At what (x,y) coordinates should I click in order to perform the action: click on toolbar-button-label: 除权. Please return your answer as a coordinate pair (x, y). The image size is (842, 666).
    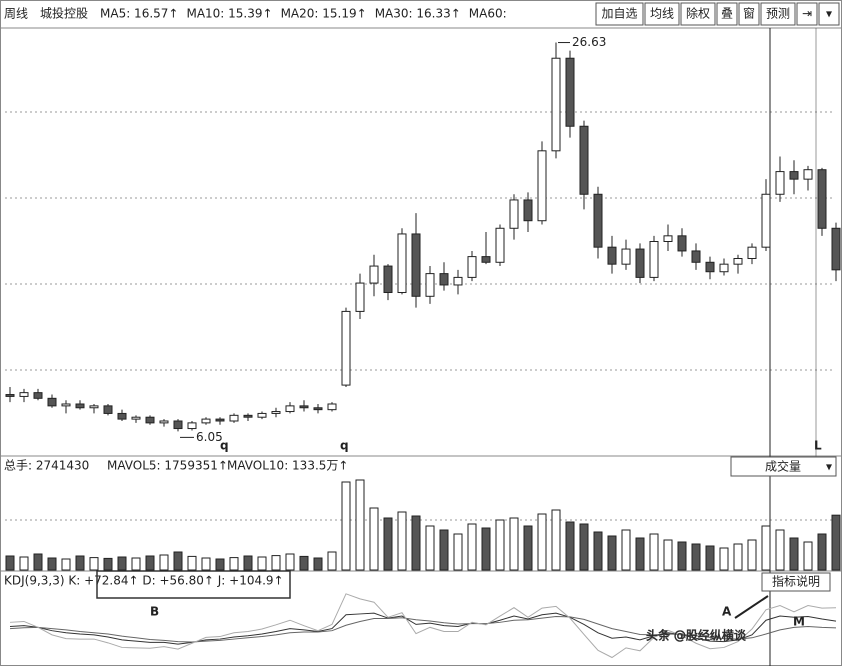
    Looking at the image, I should click on (698, 13).